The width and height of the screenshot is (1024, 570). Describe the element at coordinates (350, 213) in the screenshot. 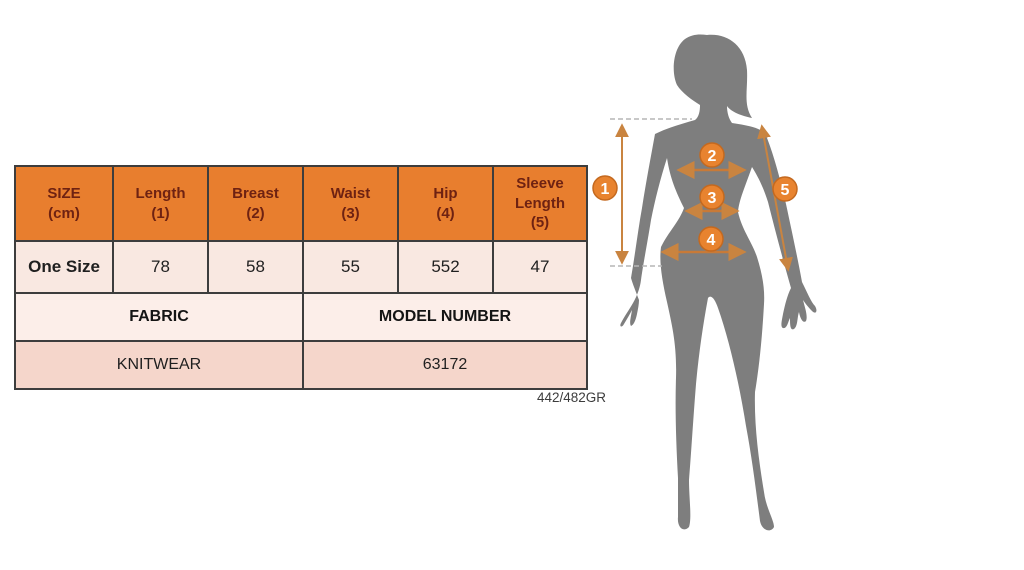

I see `header-sub: (3)` at that location.